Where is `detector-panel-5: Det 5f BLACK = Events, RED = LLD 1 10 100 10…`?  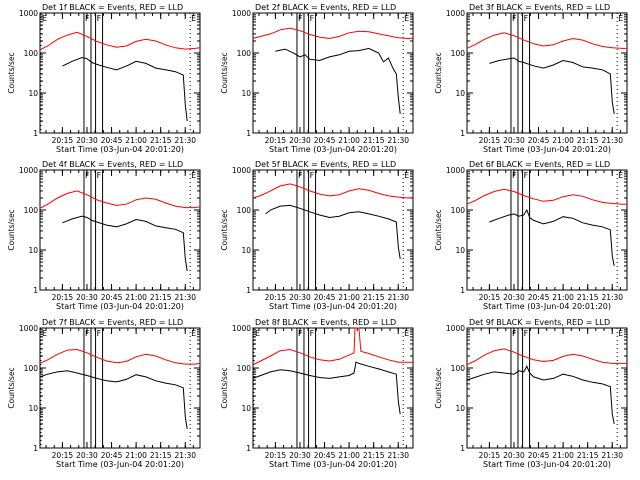 detector-panel-5: Det 5f BLACK = Events, RED = LLD 1 10 100 10… is located at coordinates (317, 235).